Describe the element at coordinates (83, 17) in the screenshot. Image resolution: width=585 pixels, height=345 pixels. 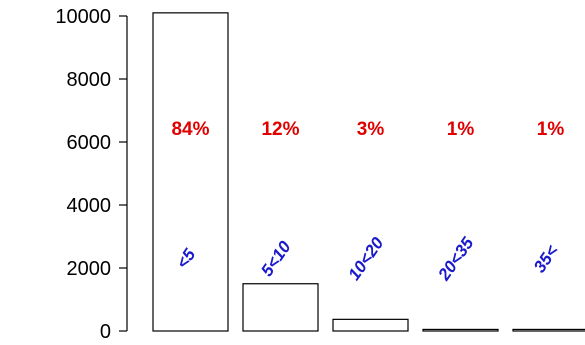
I see `y-tick-label: 10000` at that location.